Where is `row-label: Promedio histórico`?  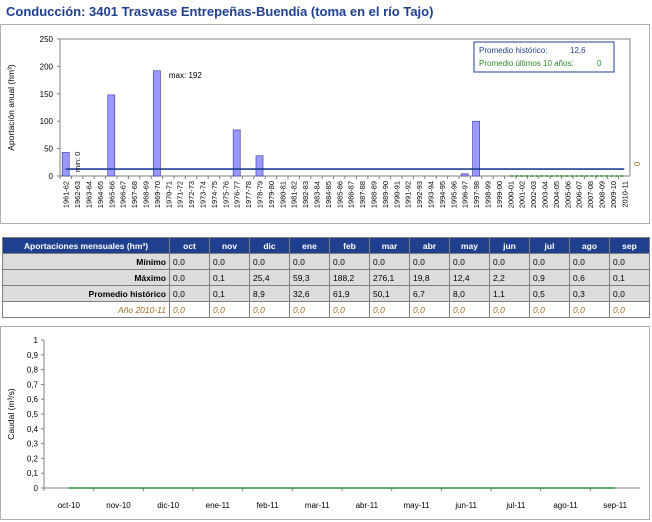
row-label: Promedio histórico is located at coordinates (86, 293).